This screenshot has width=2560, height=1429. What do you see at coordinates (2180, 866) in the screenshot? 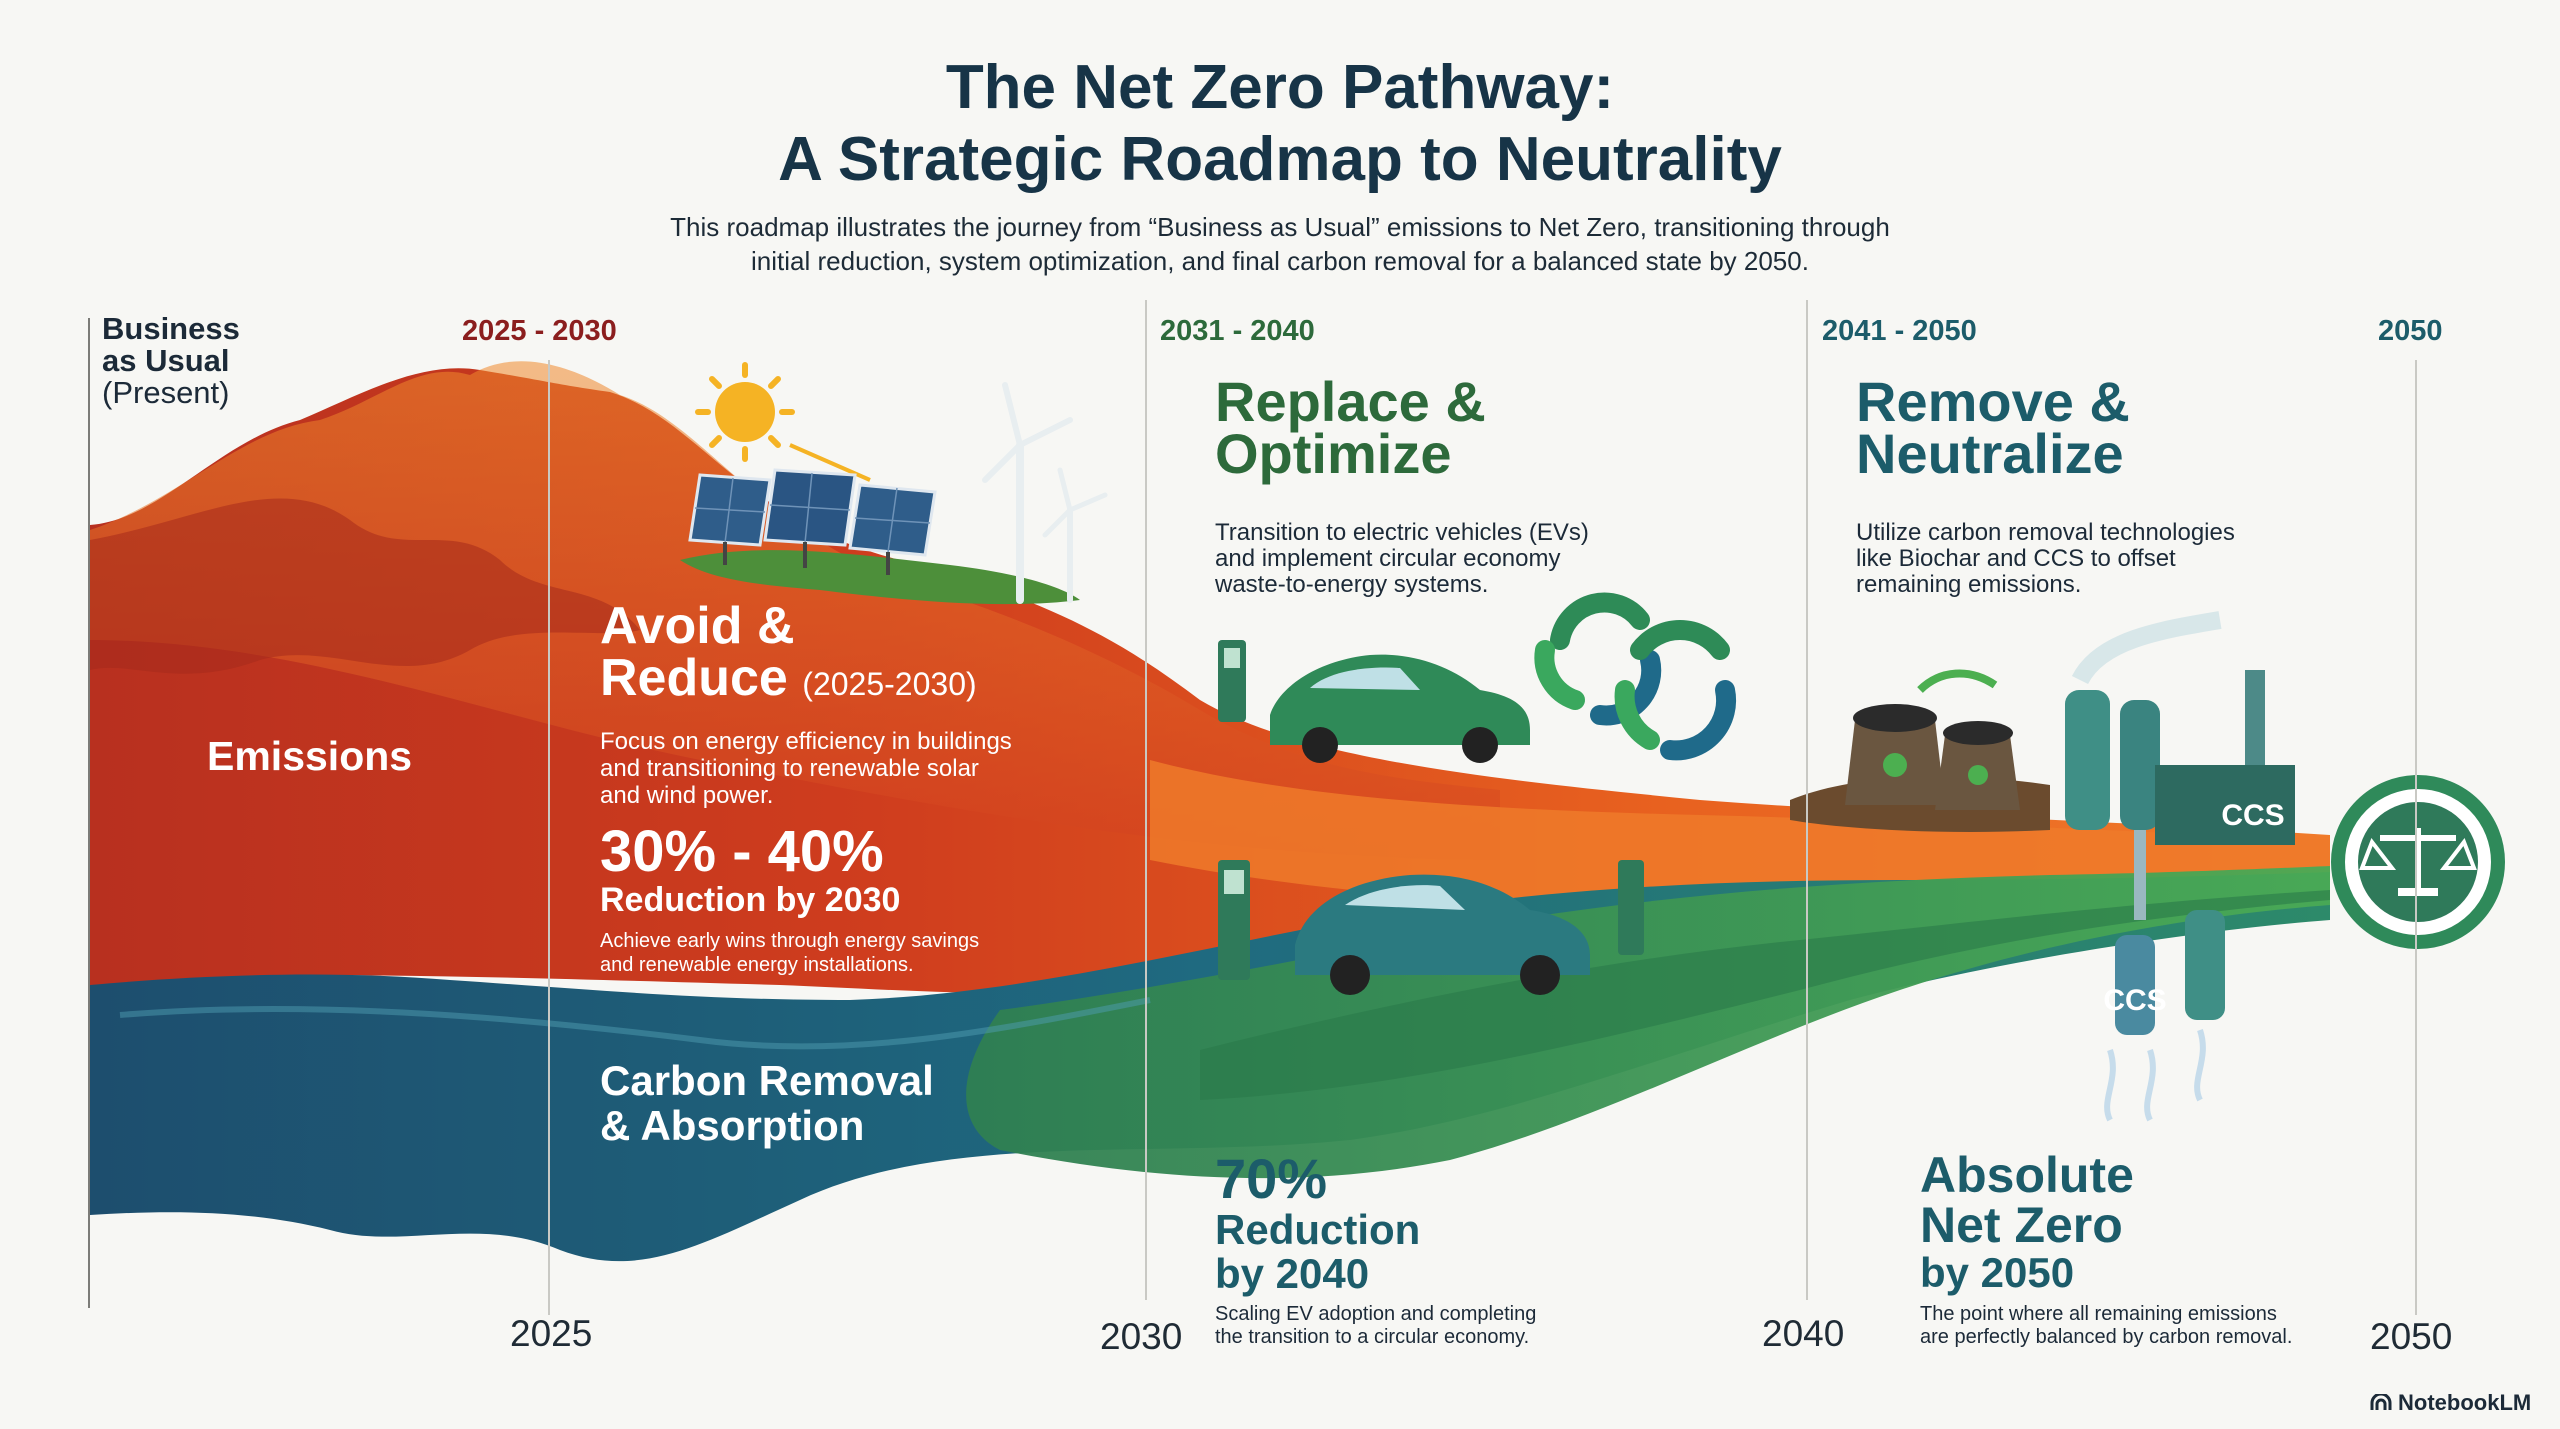
I see `ccs-plant-icon` at bounding box center [2180, 866].